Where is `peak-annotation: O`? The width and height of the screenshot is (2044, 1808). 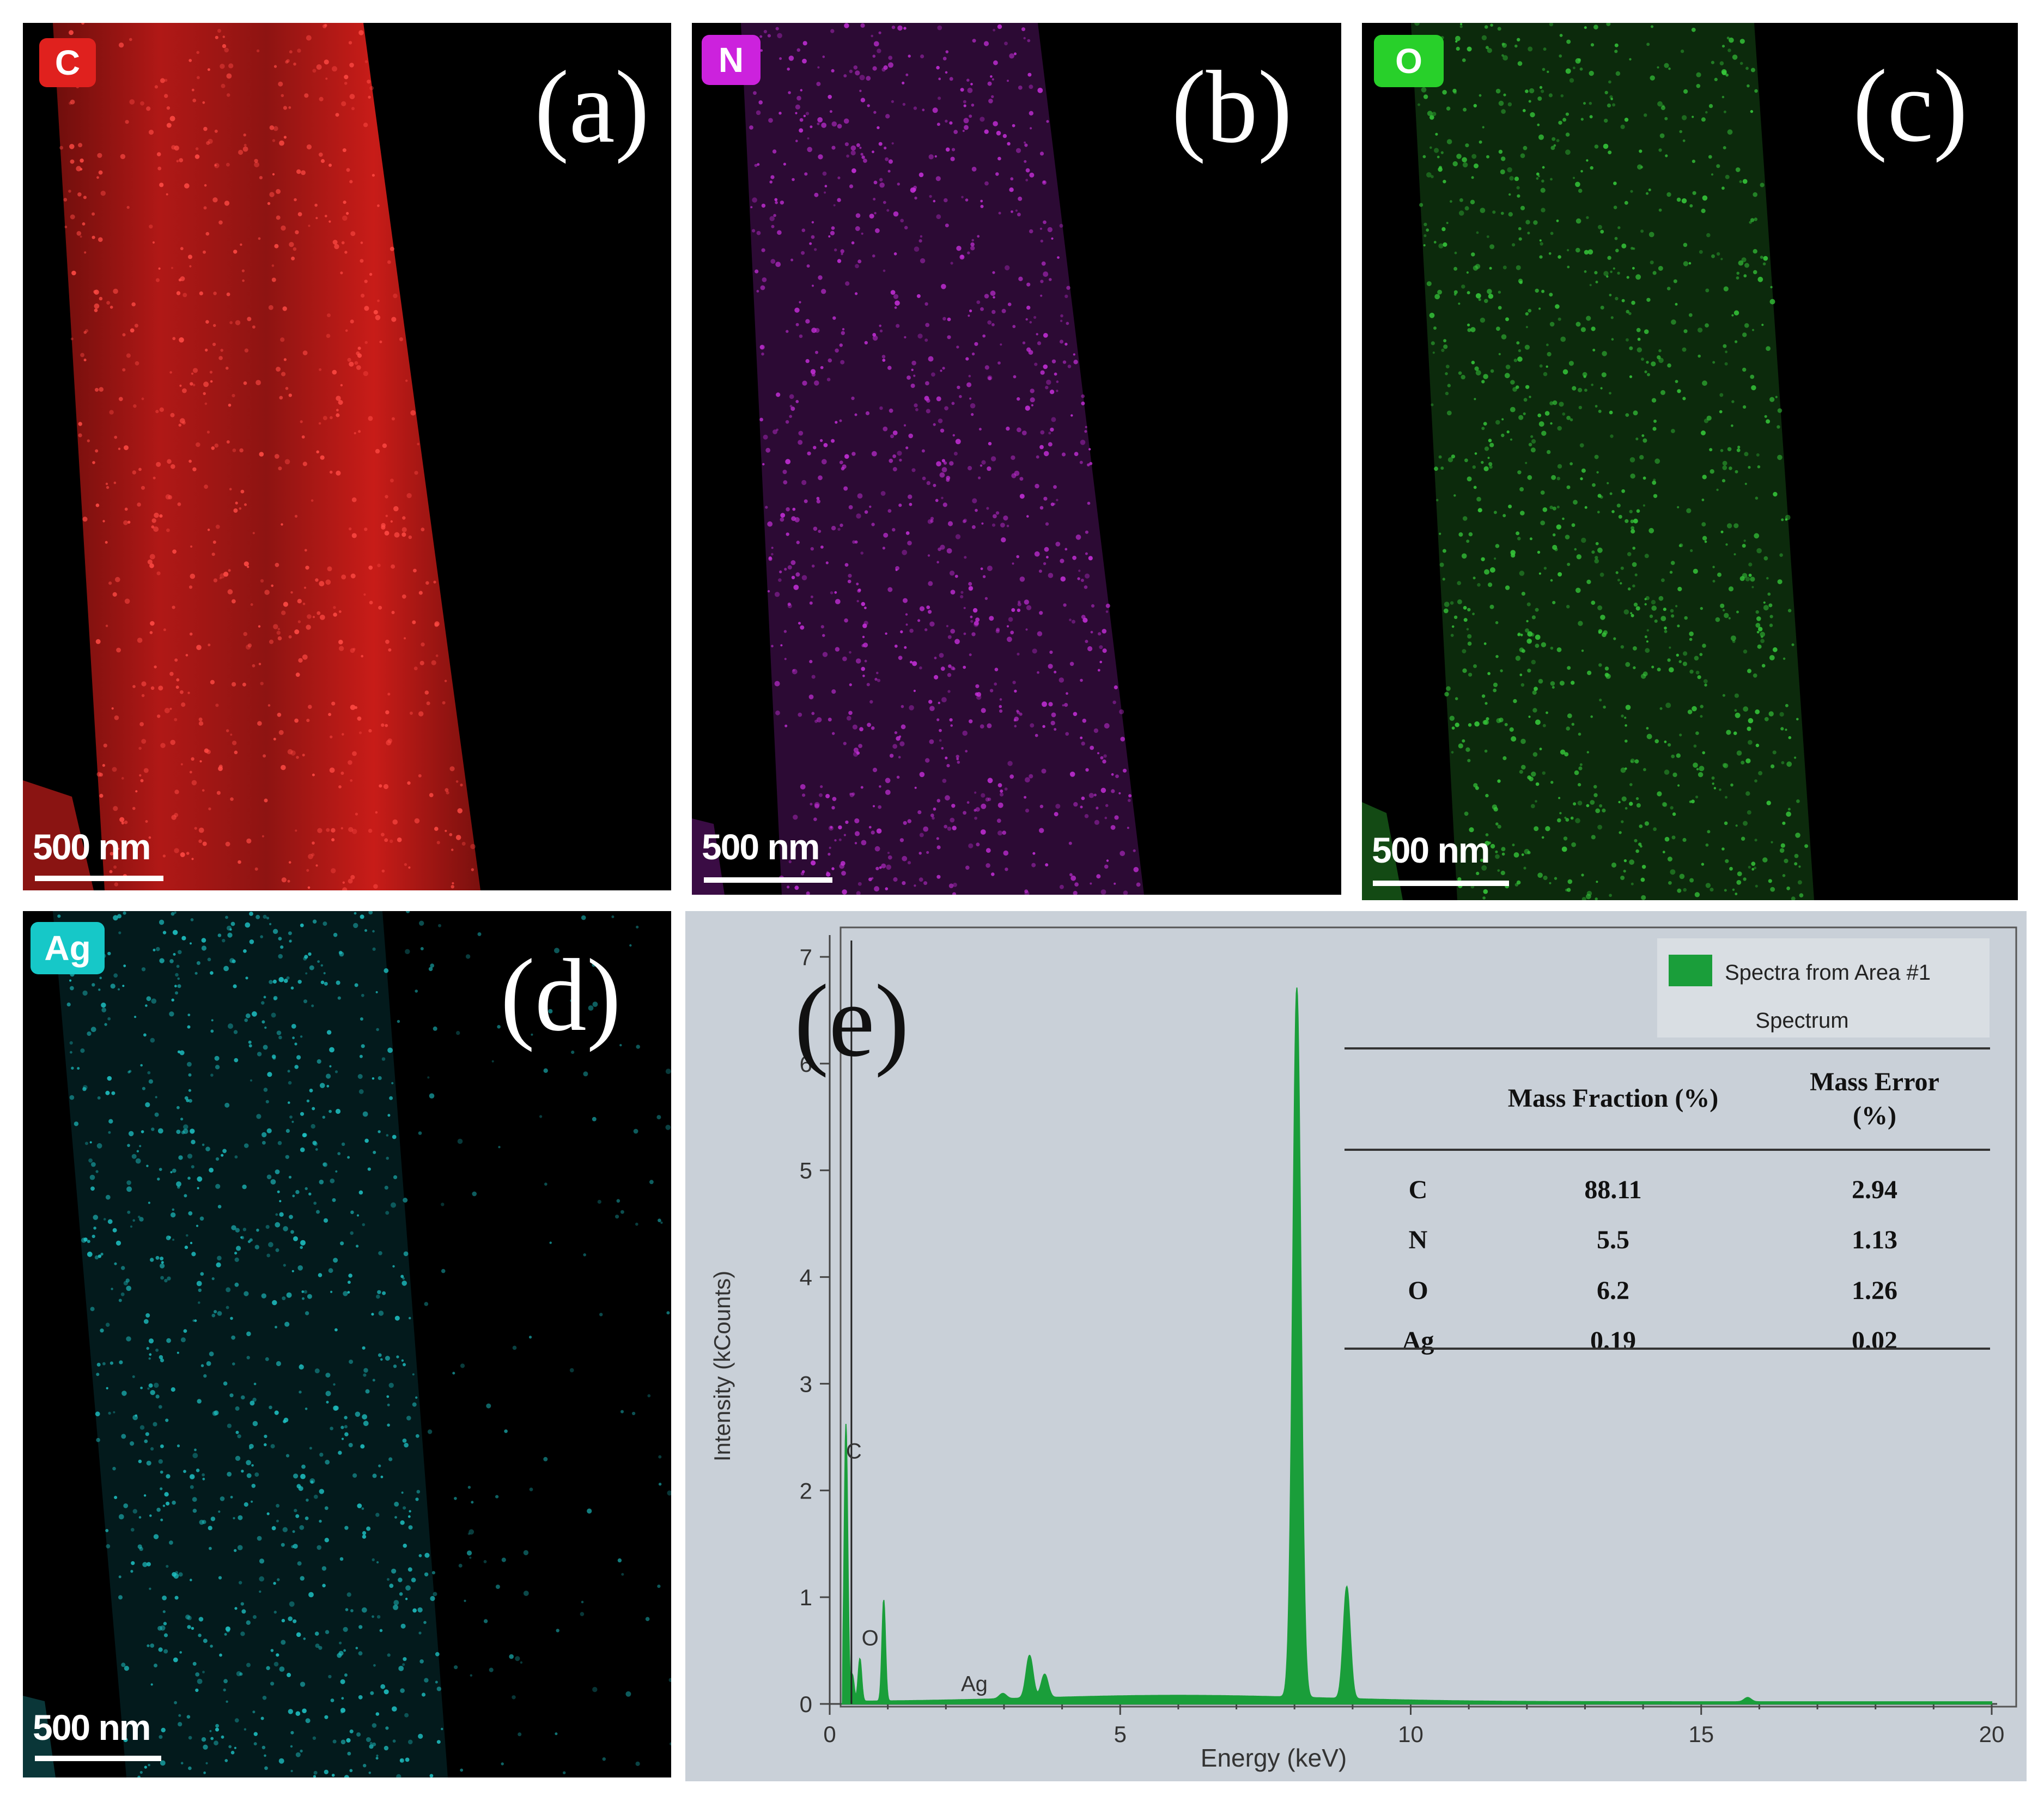 peak-annotation: O is located at coordinates (870, 1638).